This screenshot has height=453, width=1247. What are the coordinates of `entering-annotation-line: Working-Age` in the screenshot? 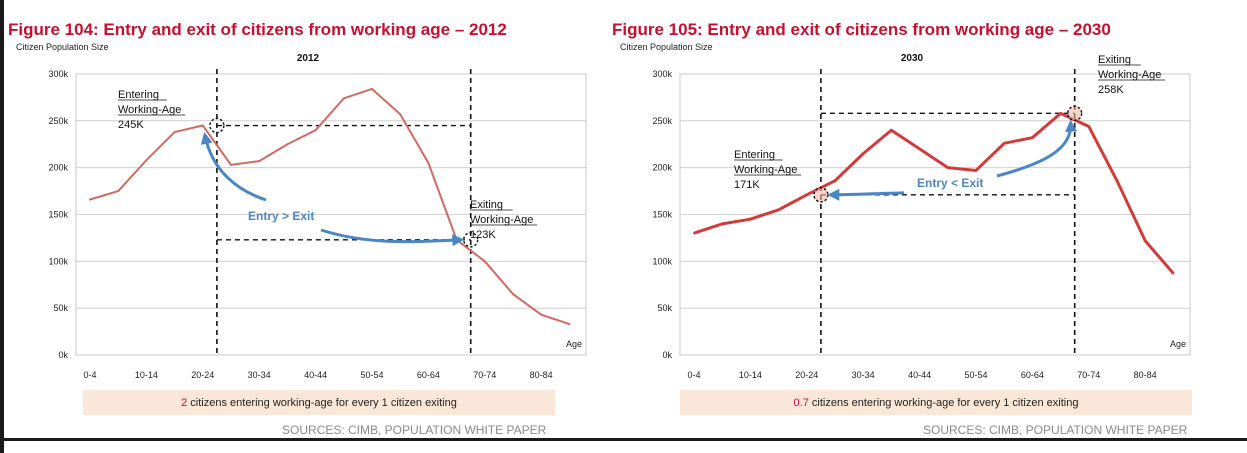 It's located at (765, 170).